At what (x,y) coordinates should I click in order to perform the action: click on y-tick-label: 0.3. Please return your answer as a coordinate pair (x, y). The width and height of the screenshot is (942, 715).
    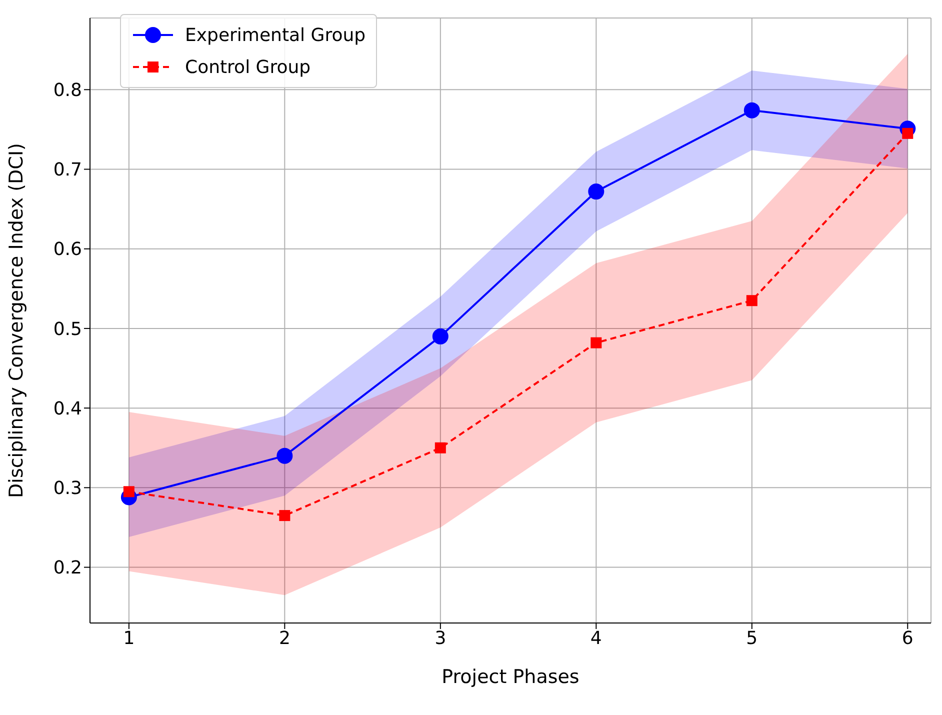
    Looking at the image, I should click on (67, 489).